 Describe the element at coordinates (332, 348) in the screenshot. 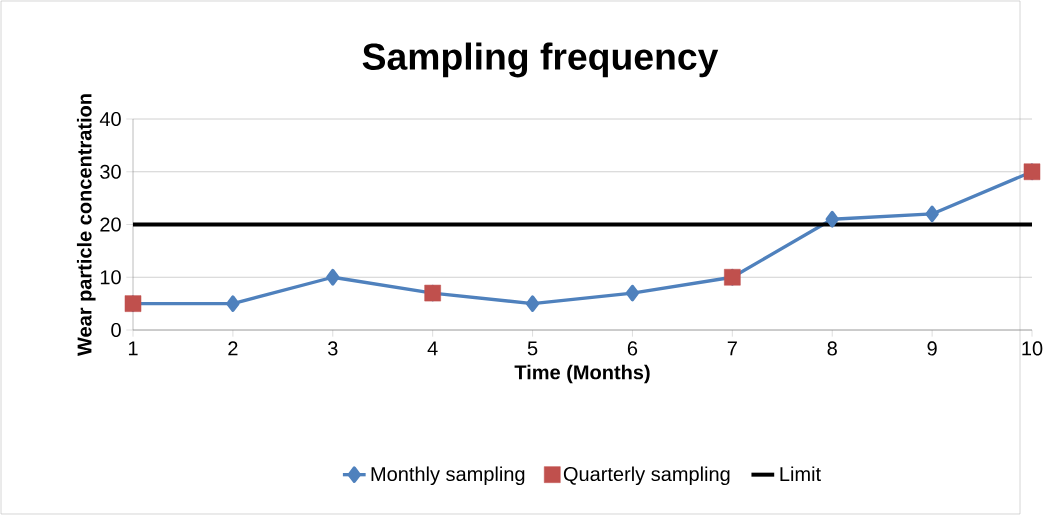

I see `x-tick-label: 3` at that location.